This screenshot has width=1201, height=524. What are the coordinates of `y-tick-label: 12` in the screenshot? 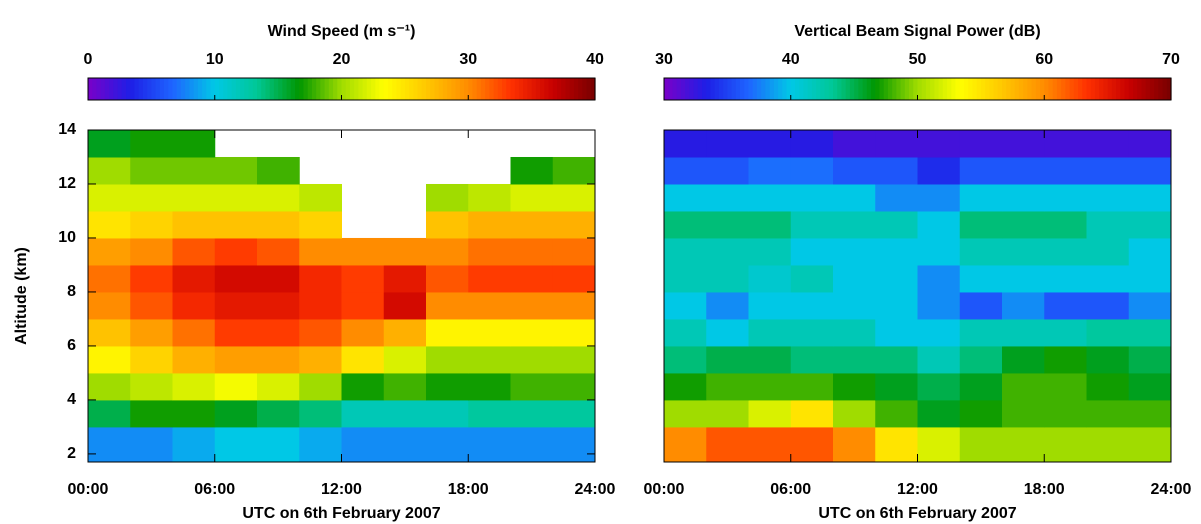 It's located at (67, 183).